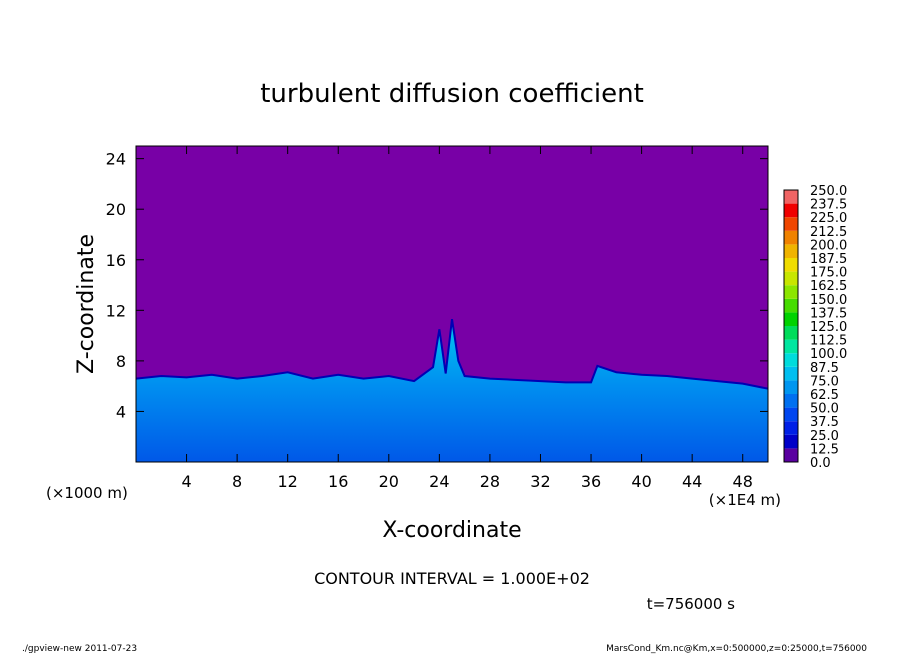 The width and height of the screenshot is (904, 654). What do you see at coordinates (692, 481) in the screenshot?
I see `x-tick-label: 44` at bounding box center [692, 481].